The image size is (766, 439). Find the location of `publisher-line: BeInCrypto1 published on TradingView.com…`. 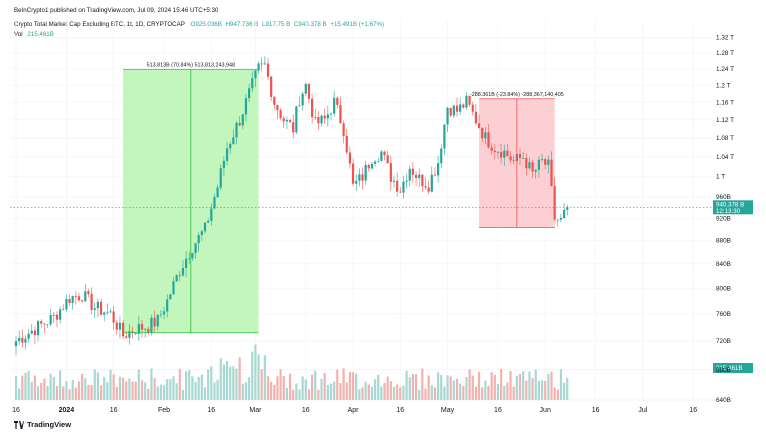

publisher-line: BeInCrypto1 published on TradingView.com… is located at coordinates (116, 10).